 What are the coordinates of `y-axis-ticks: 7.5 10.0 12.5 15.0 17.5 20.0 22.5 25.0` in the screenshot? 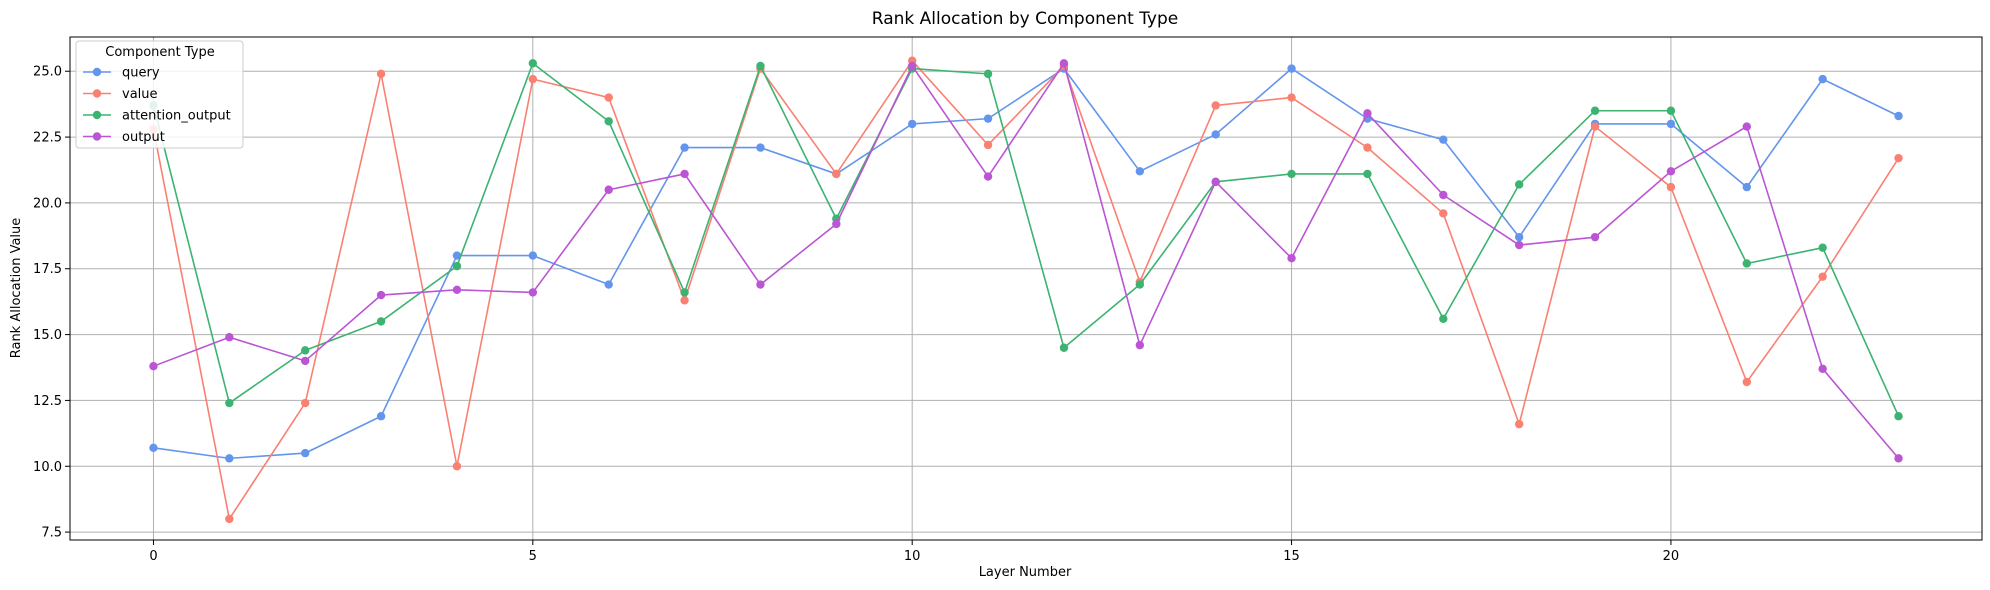 It's located at (51, 303).